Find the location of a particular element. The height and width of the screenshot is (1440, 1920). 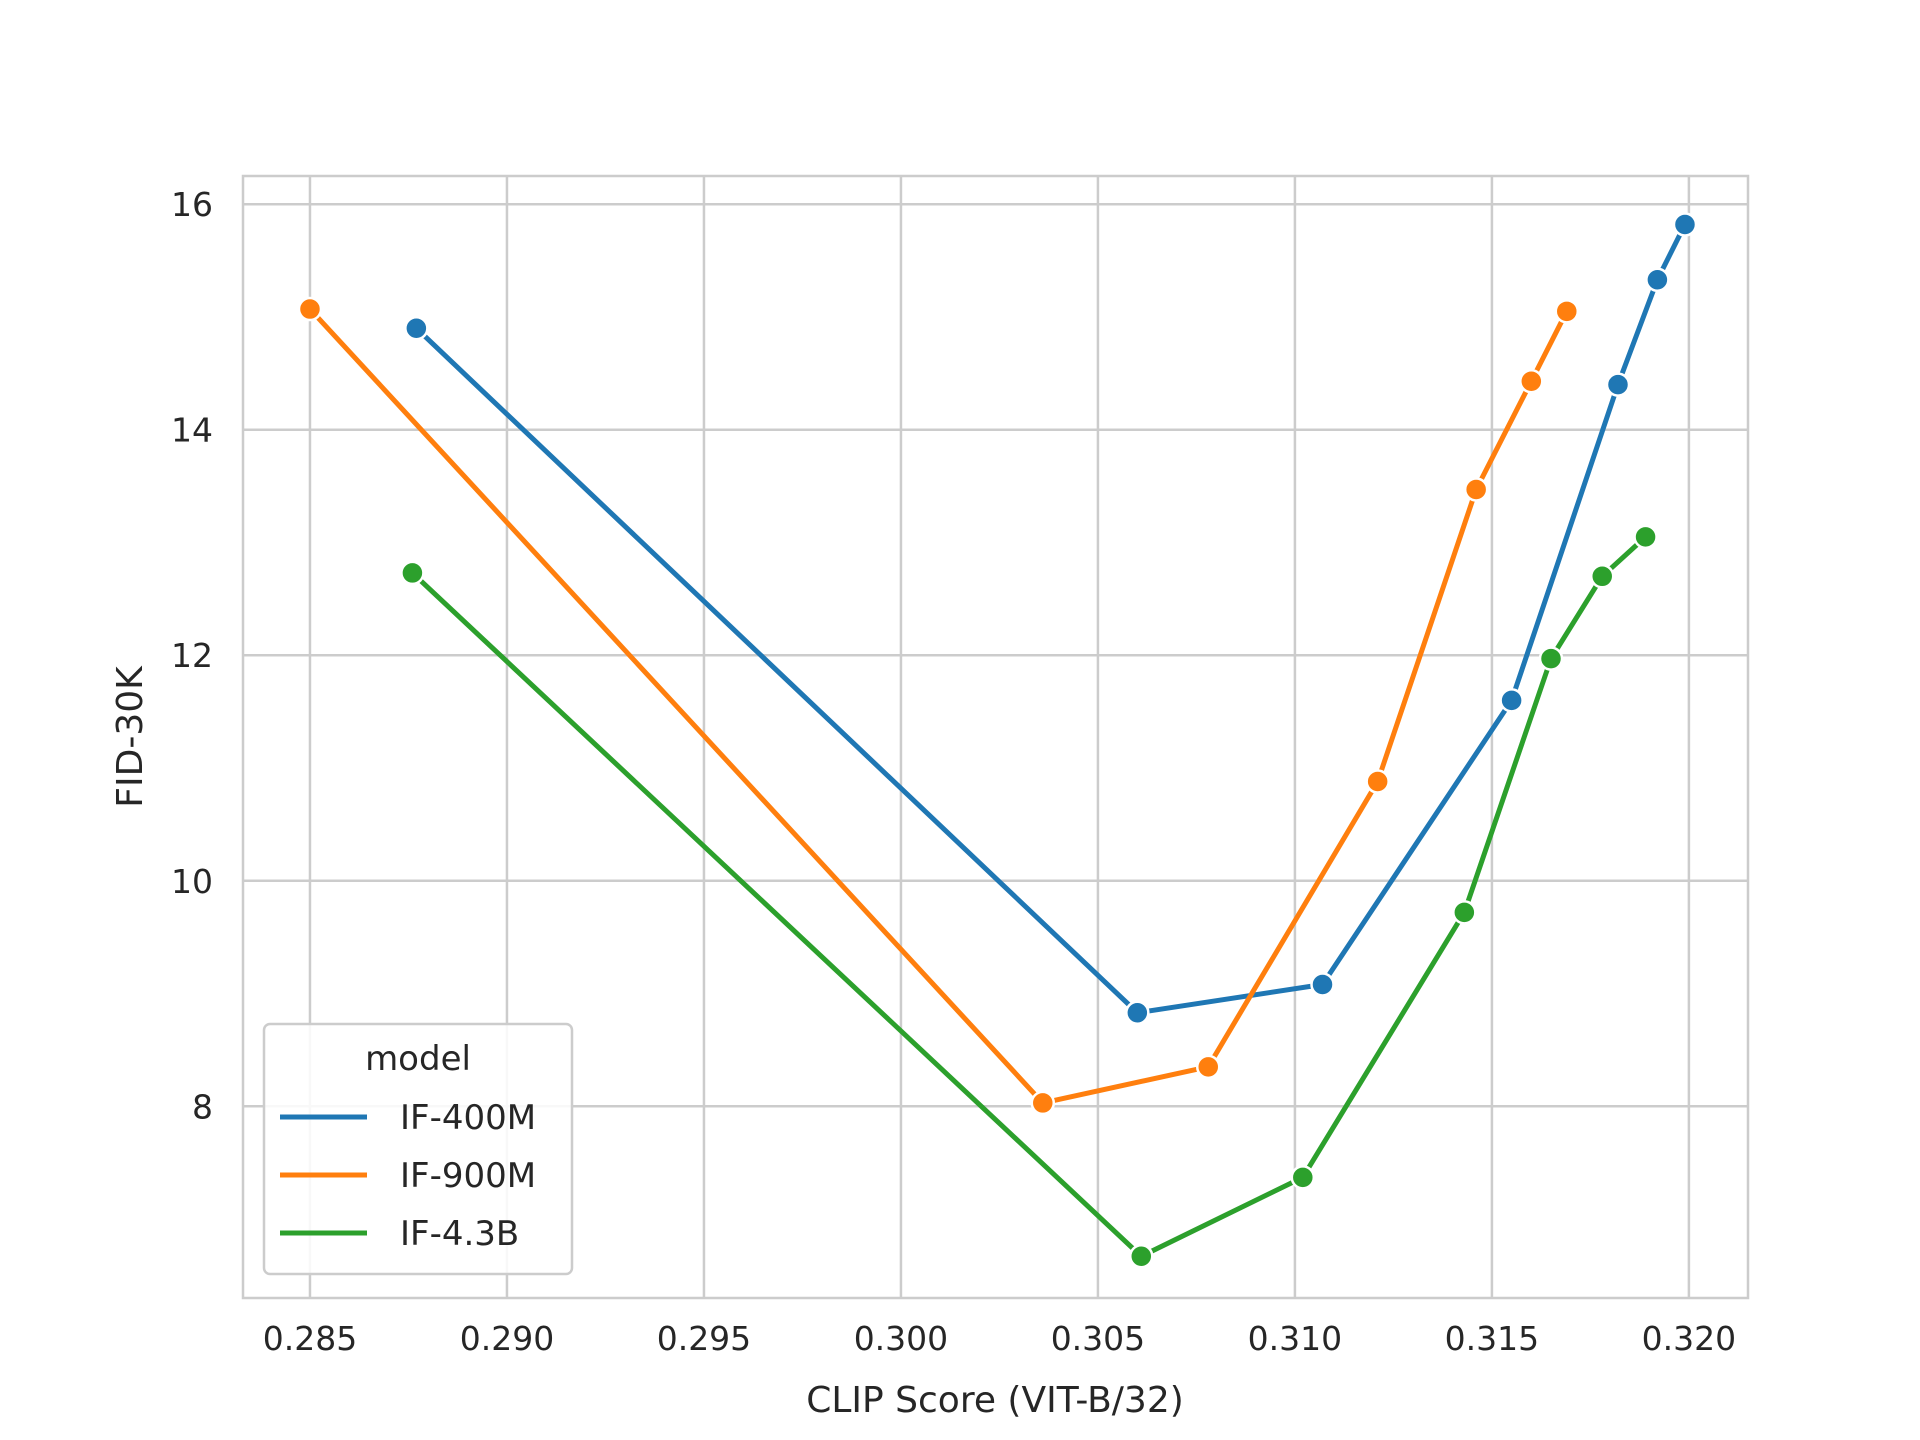

legend-items: IF-400M IF-900M IF-4.3B is located at coordinates (408, 1176).